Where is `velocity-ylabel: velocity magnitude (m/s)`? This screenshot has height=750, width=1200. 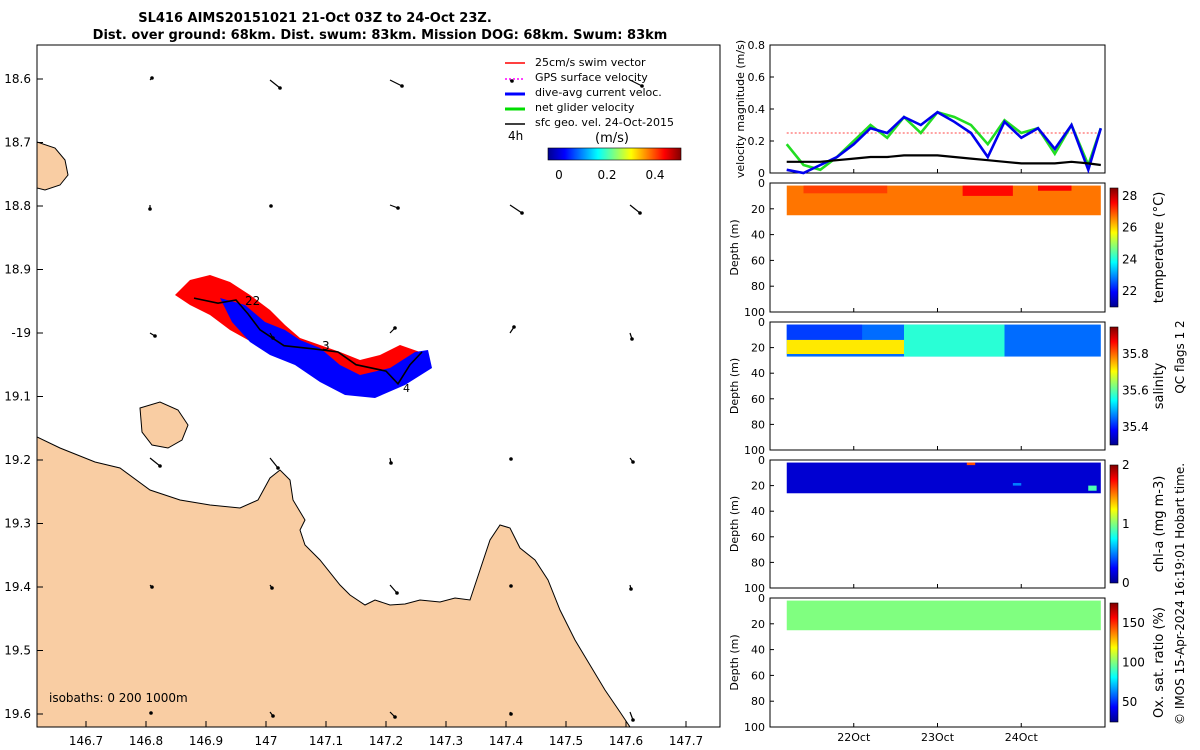 velocity-ylabel: velocity magnitude (m/s) is located at coordinates (740, 109).